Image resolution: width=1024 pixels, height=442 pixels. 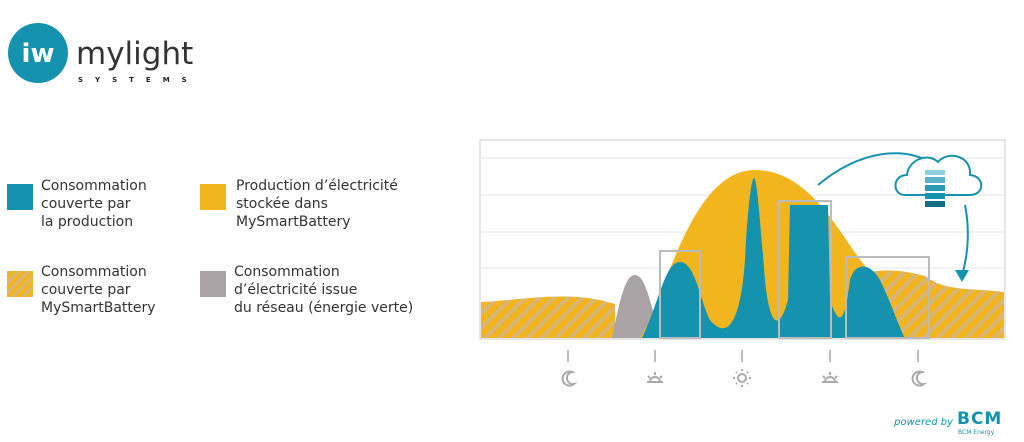 What do you see at coordinates (317, 186) in the screenshot?
I see `legend-line: Production d’électricité` at bounding box center [317, 186].